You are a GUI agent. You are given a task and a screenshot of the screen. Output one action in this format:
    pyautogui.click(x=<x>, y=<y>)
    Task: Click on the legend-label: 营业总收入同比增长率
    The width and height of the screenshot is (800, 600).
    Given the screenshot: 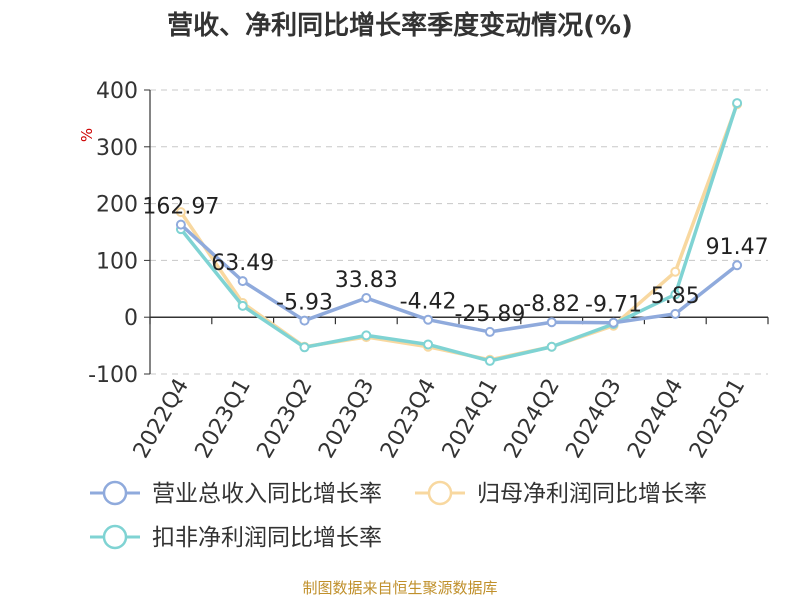 What is the action you would take?
    pyautogui.click(x=267, y=494)
    